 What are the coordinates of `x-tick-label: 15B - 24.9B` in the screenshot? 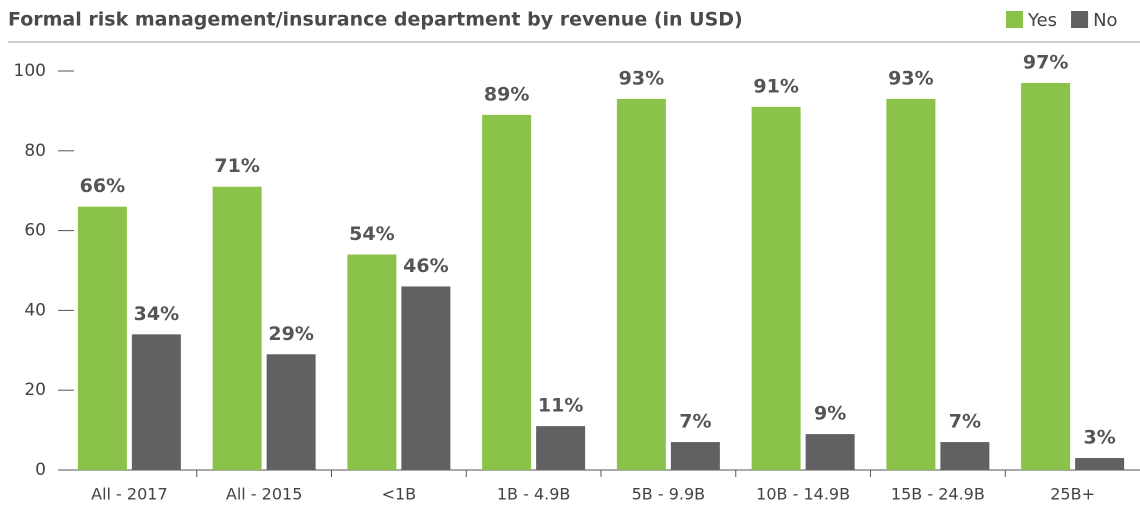 It's located at (938, 494).